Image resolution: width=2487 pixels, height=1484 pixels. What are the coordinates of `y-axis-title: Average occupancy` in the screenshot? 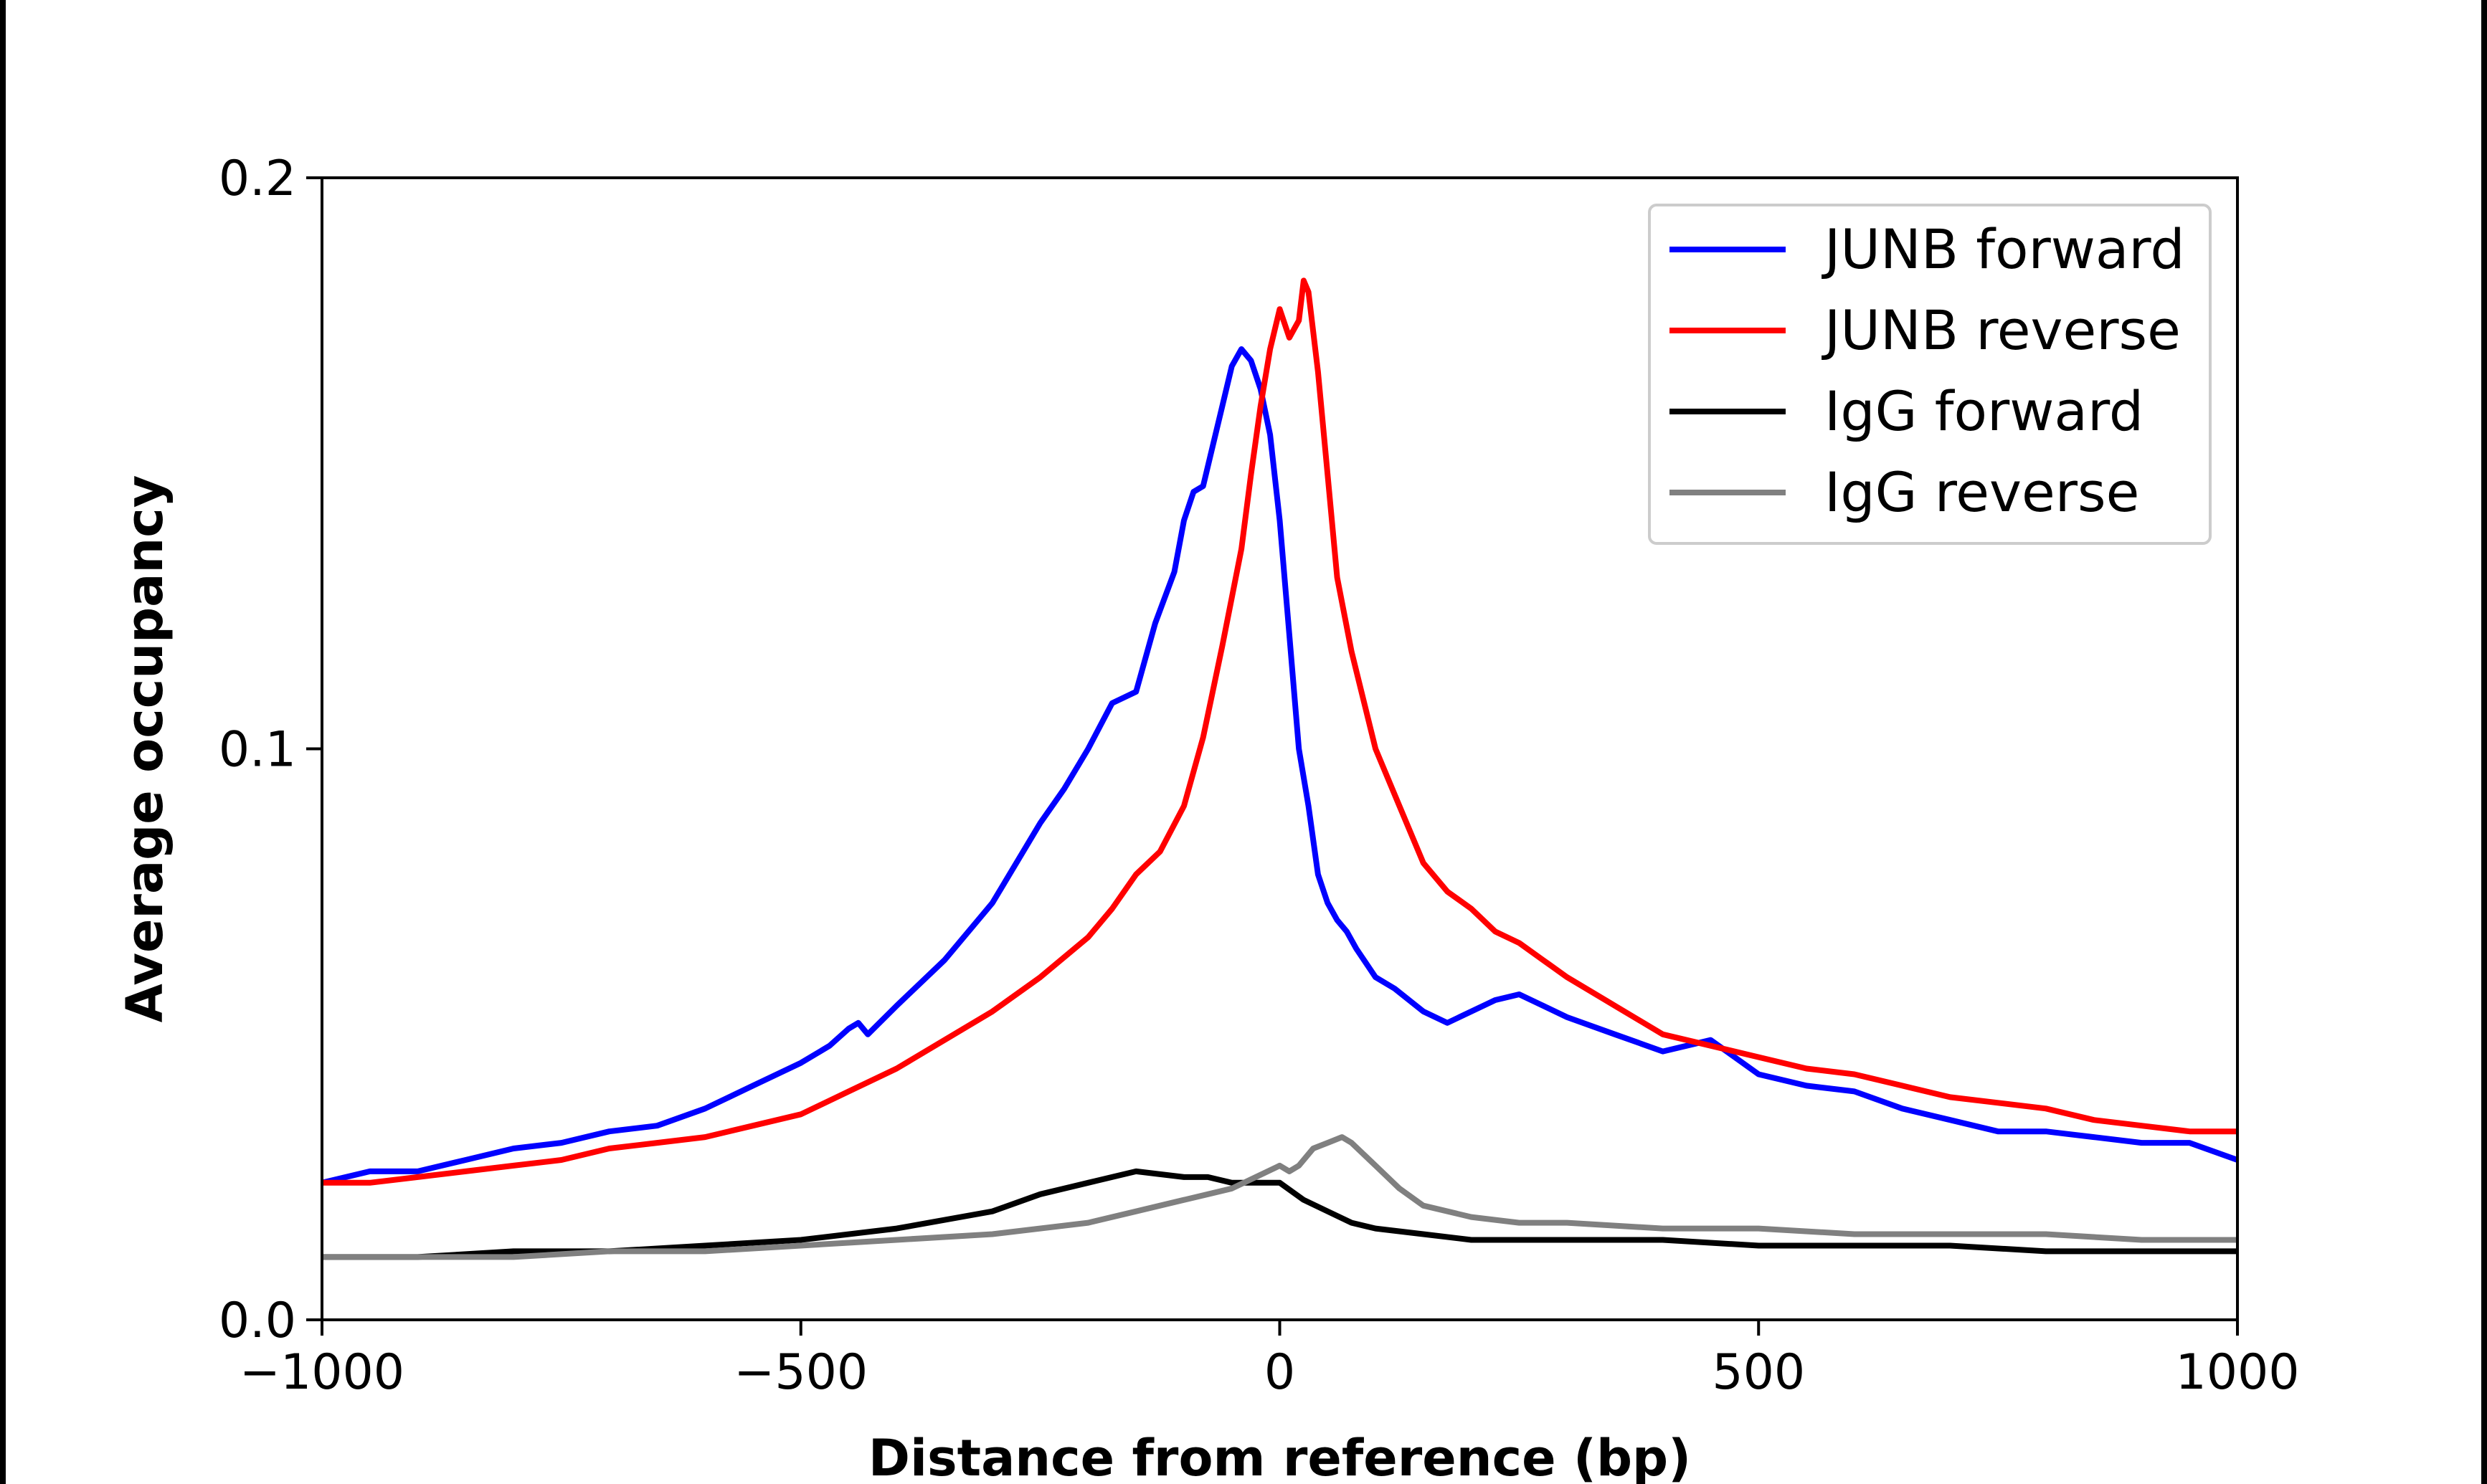 It's located at (144, 749).